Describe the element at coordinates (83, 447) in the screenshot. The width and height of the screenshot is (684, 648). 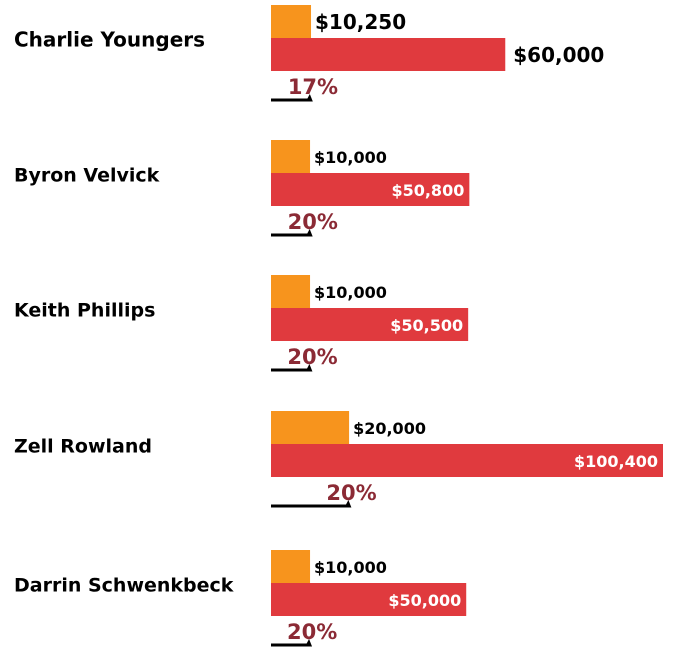
I see `category-label: Zell Rowland` at that location.